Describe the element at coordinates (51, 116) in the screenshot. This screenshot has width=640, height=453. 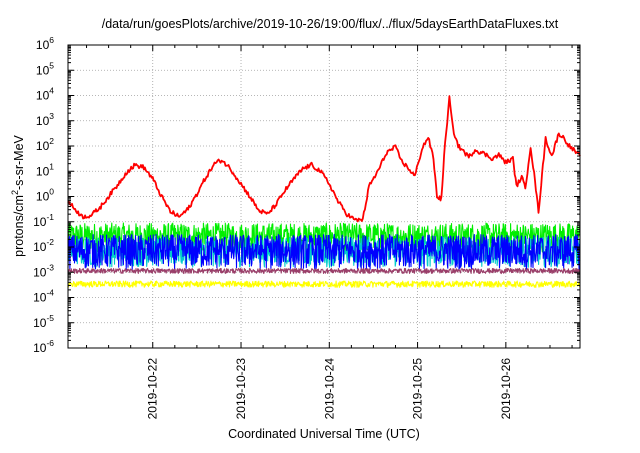
I see `y-tick-exponent: 3` at that location.